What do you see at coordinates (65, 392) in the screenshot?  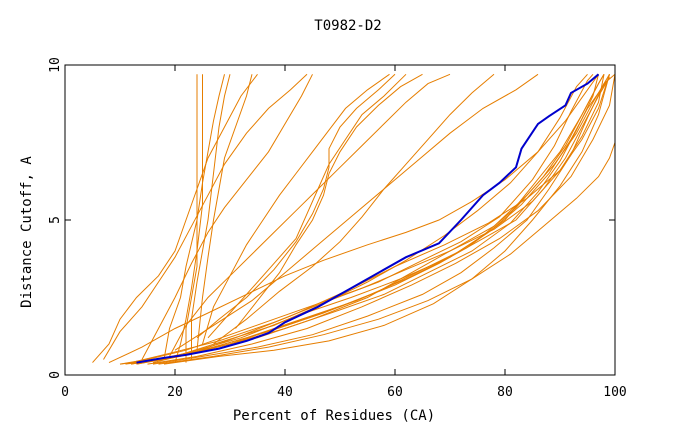 I see `x-tick-label: 0` at bounding box center [65, 392].